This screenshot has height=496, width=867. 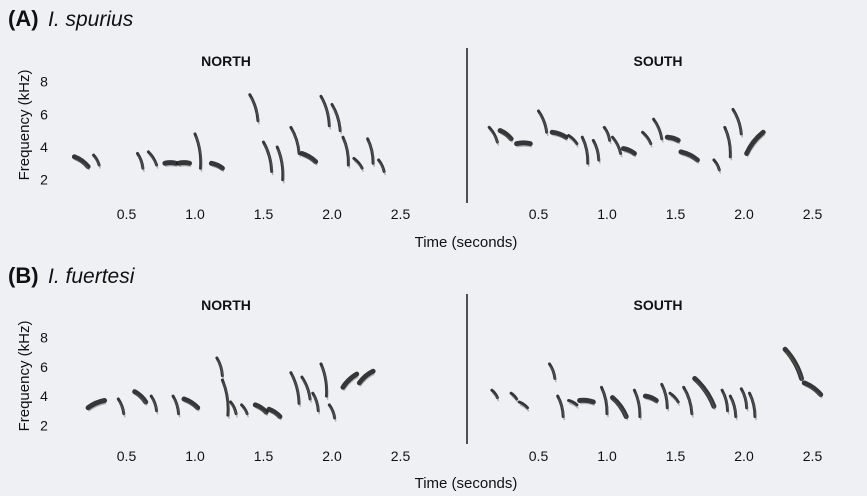 What do you see at coordinates (226, 61) in the screenshot?
I see `region-label: NORTH` at bounding box center [226, 61].